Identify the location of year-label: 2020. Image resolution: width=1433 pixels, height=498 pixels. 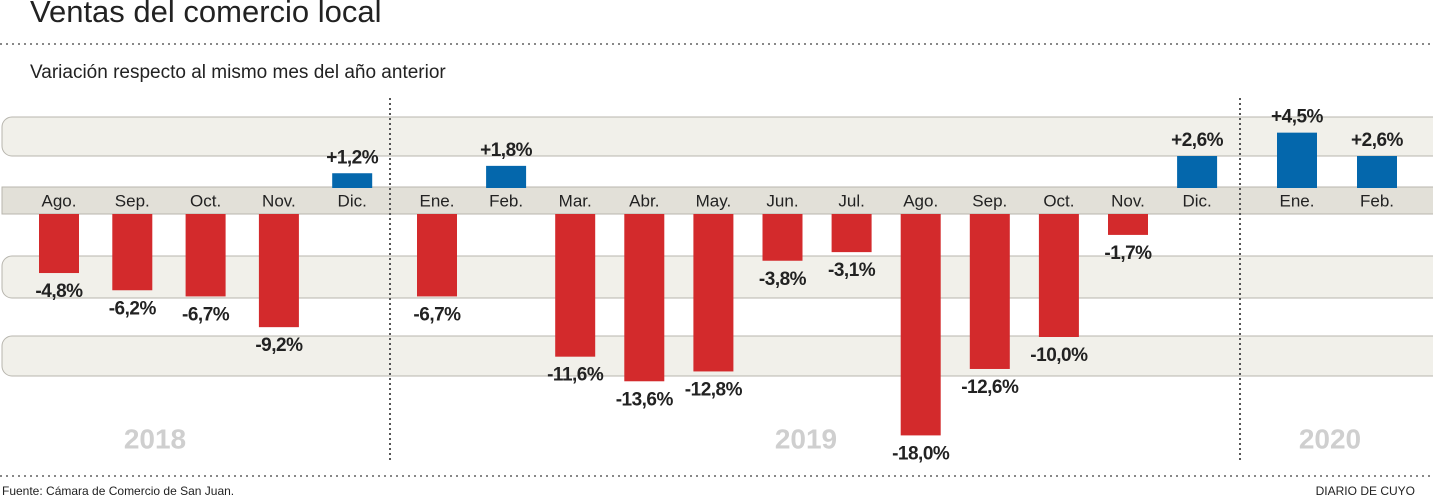
(1330, 438).